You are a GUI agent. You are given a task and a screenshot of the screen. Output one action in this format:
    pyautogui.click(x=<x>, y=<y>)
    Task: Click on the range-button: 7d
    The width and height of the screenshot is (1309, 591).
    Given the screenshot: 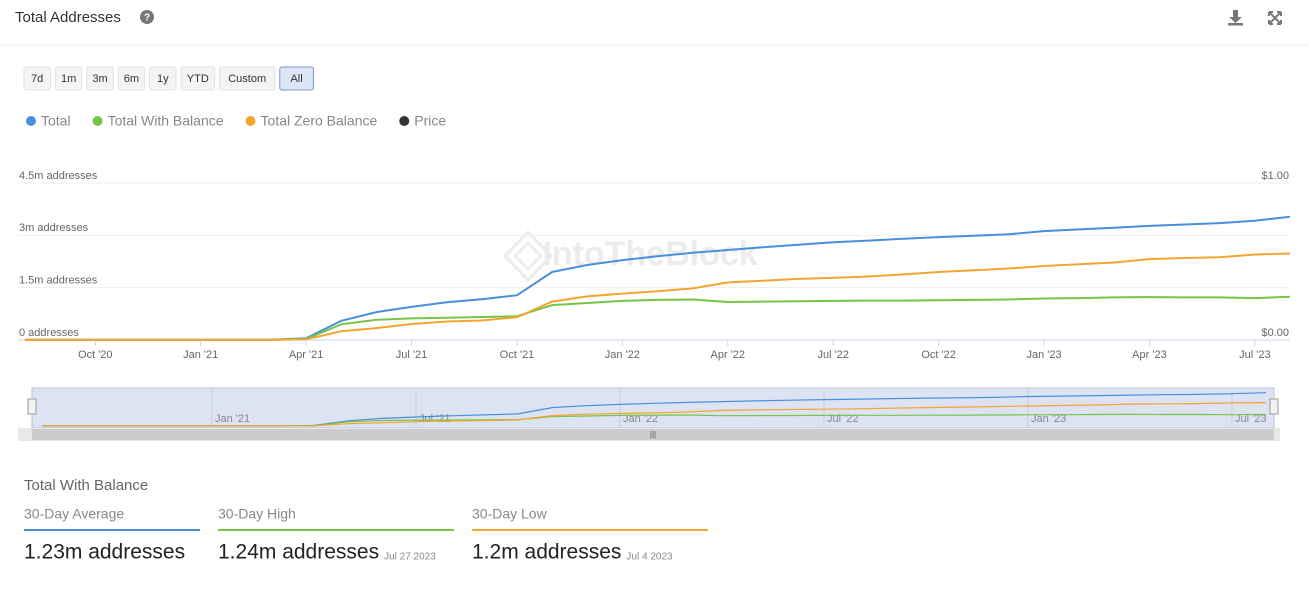 What is the action you would take?
    pyautogui.click(x=37, y=78)
    